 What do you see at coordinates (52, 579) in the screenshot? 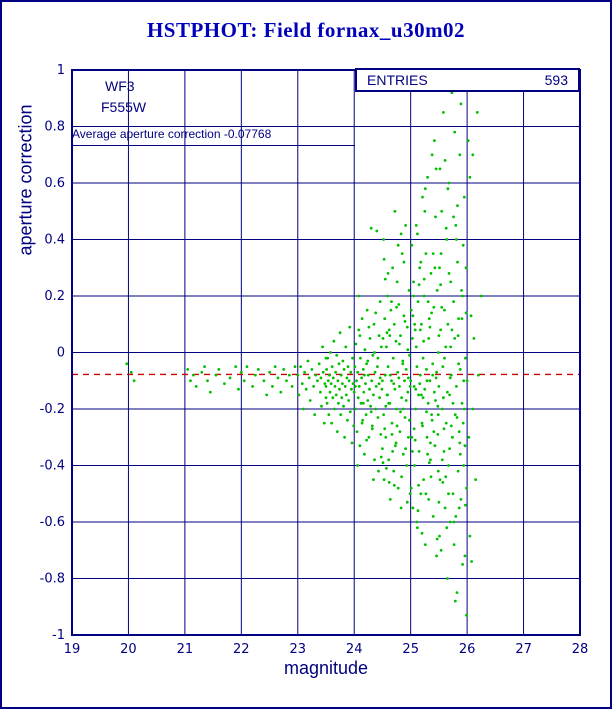
I see `svg-text: -0.8` at bounding box center [52, 579].